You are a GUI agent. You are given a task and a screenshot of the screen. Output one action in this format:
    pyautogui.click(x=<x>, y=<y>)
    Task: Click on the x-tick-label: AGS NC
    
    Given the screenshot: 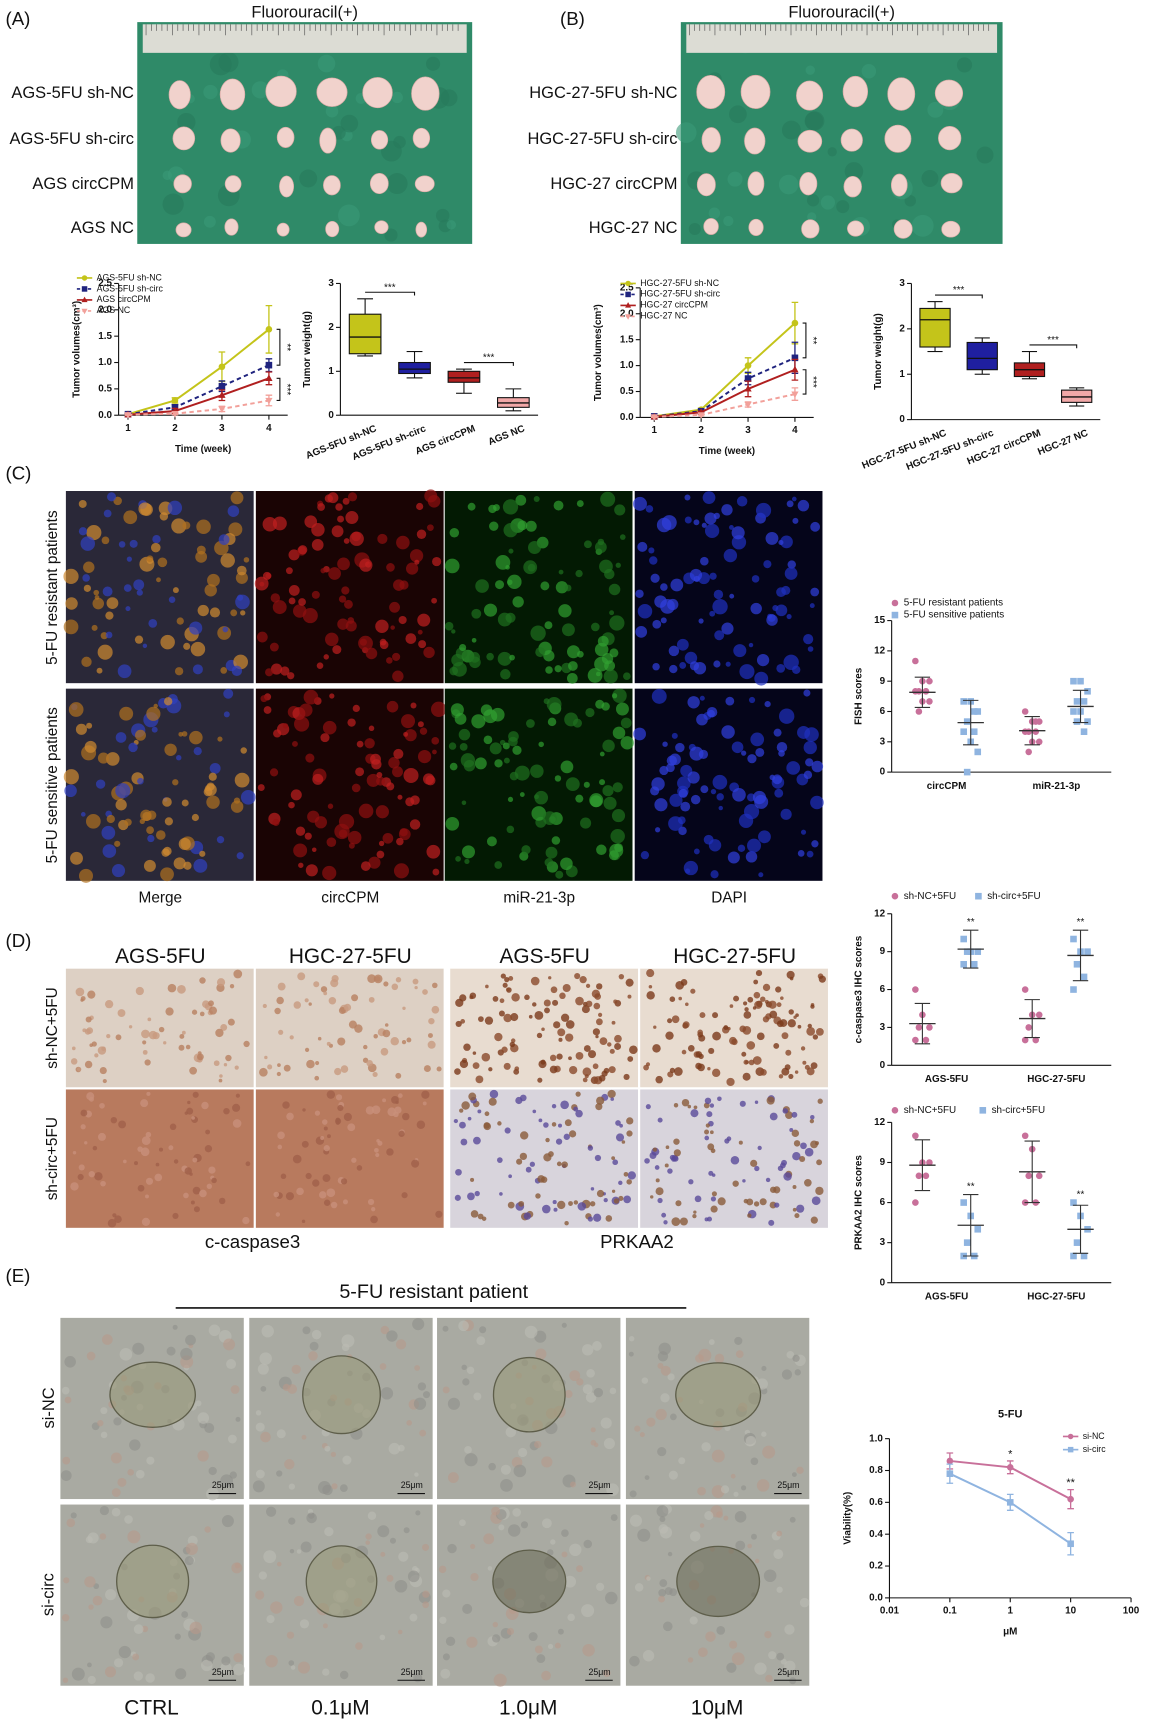 What is the action you would take?
    pyautogui.click(x=507, y=435)
    